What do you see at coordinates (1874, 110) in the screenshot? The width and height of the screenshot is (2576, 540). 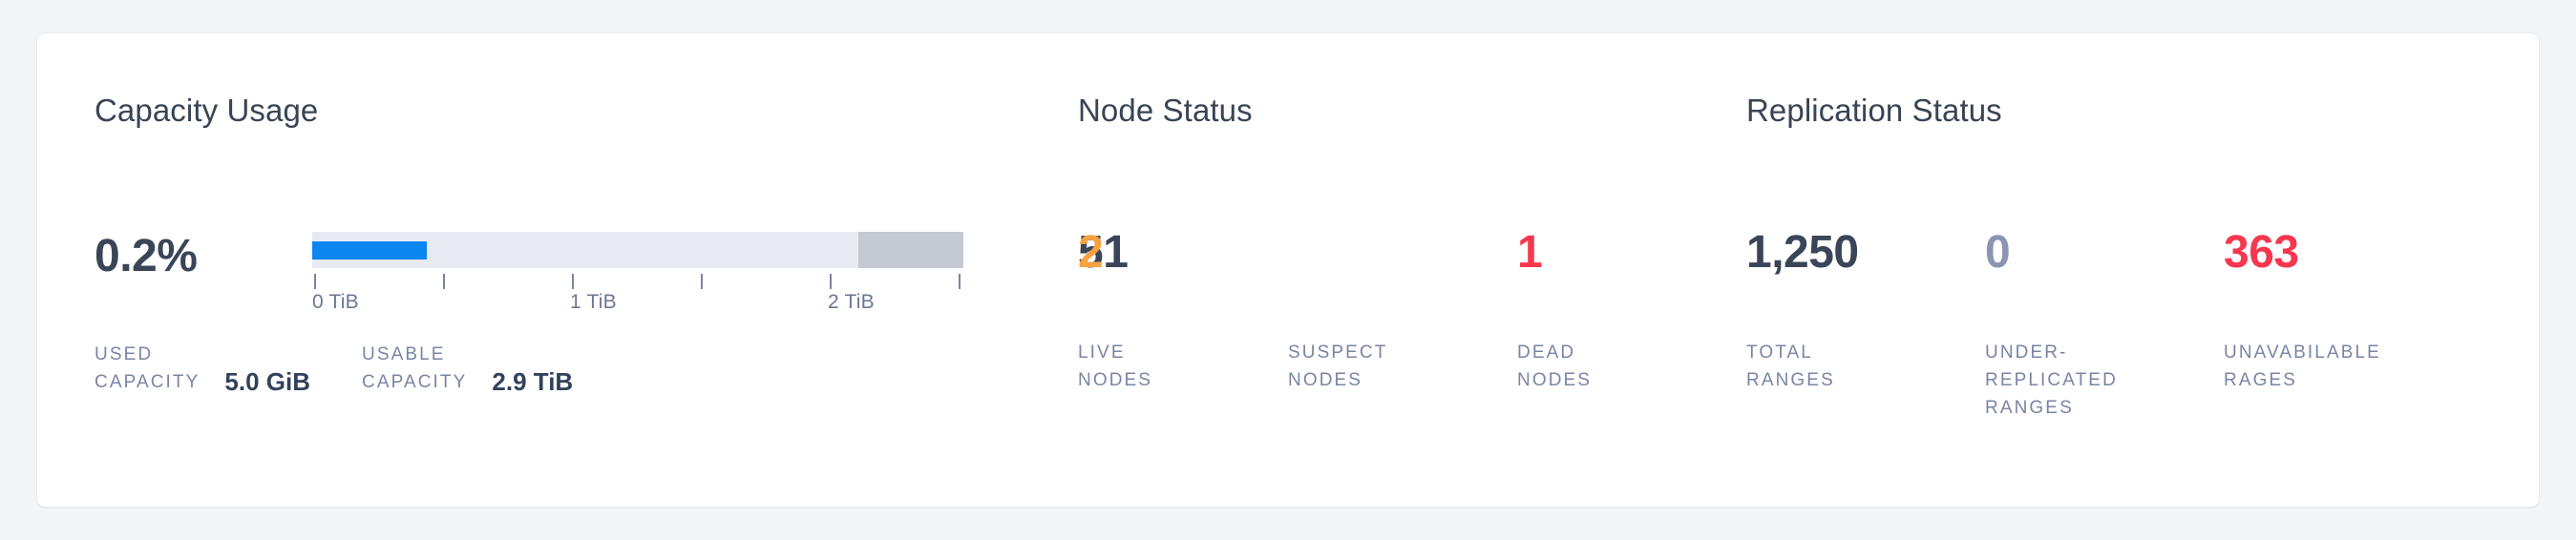 I see `replication-status-title: Replication Status` at bounding box center [1874, 110].